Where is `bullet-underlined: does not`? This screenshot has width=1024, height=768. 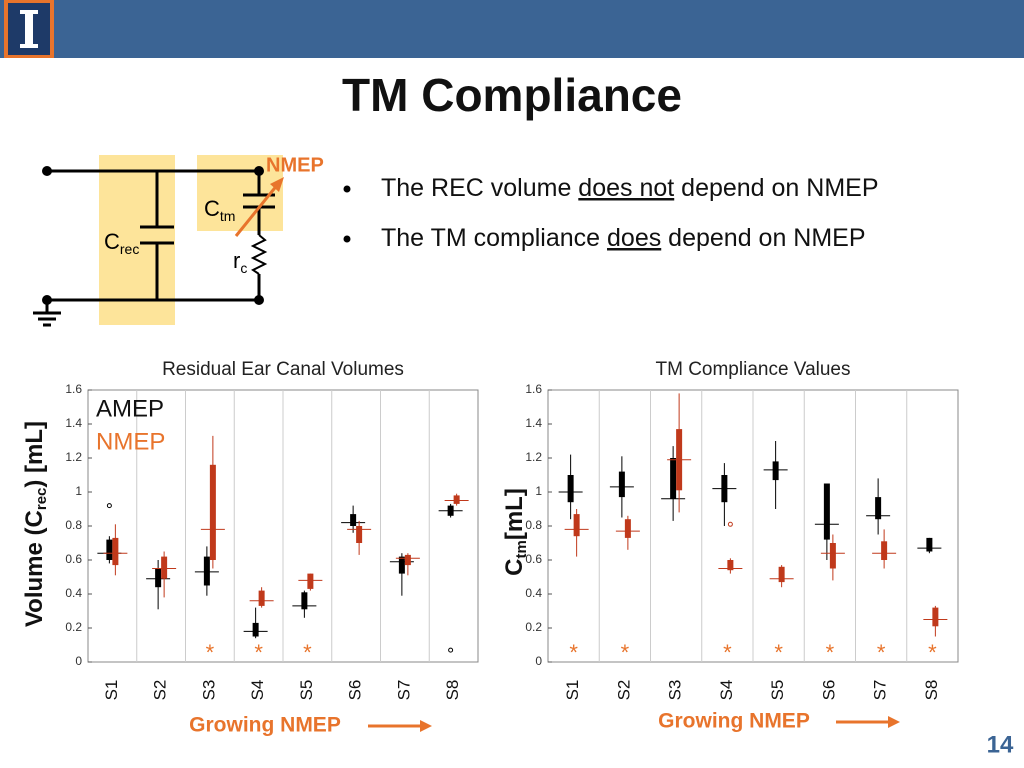
bullet-underlined: does not is located at coordinates (626, 188).